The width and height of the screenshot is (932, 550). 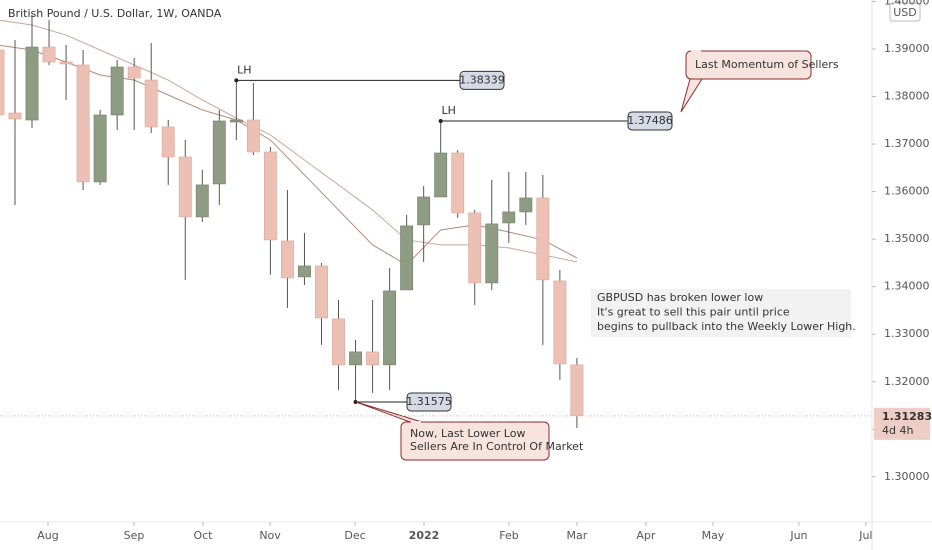 What do you see at coordinates (646, 535) in the screenshot?
I see `x-tick-label: Apr` at bounding box center [646, 535].